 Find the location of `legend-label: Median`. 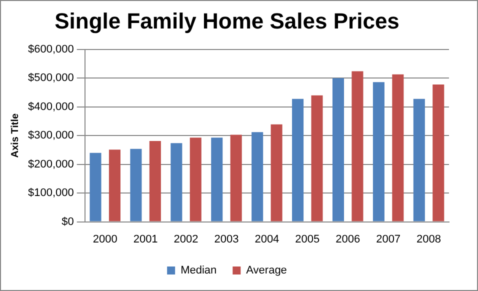

legend-label: Median is located at coordinates (198, 270).